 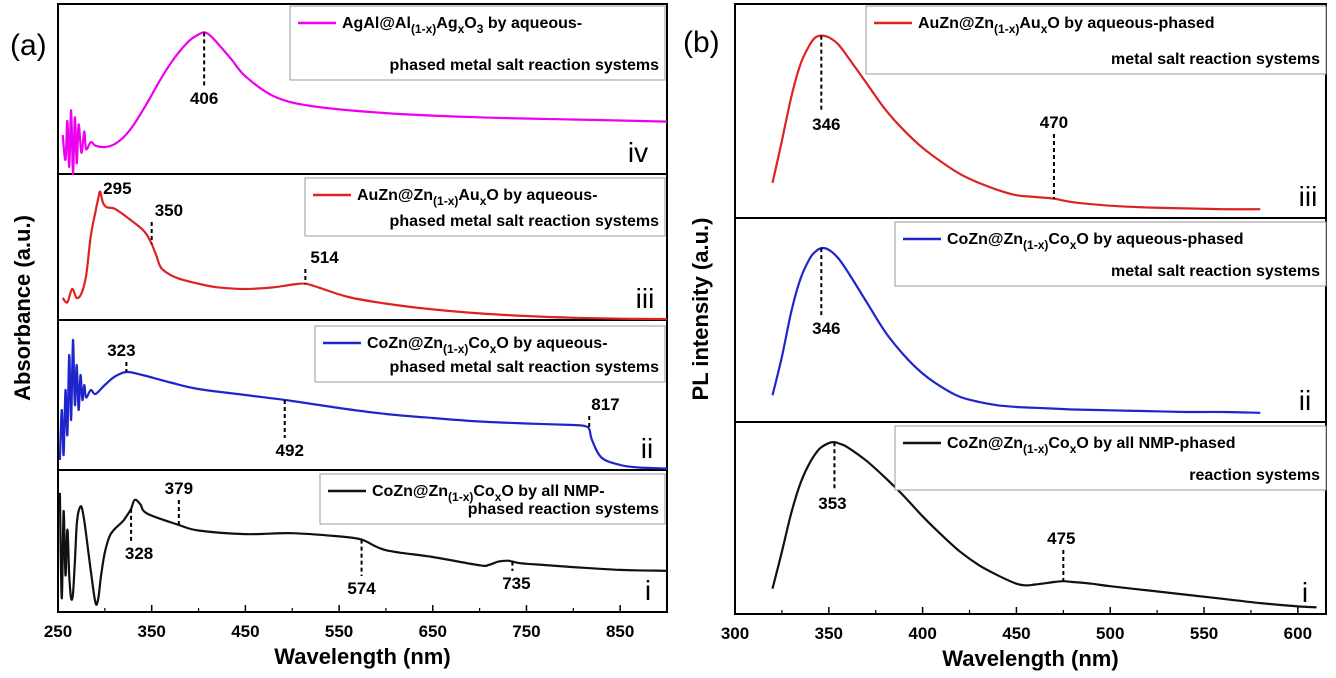 What do you see at coordinates (169, 210) in the screenshot?
I see `peak-label: 350` at bounding box center [169, 210].